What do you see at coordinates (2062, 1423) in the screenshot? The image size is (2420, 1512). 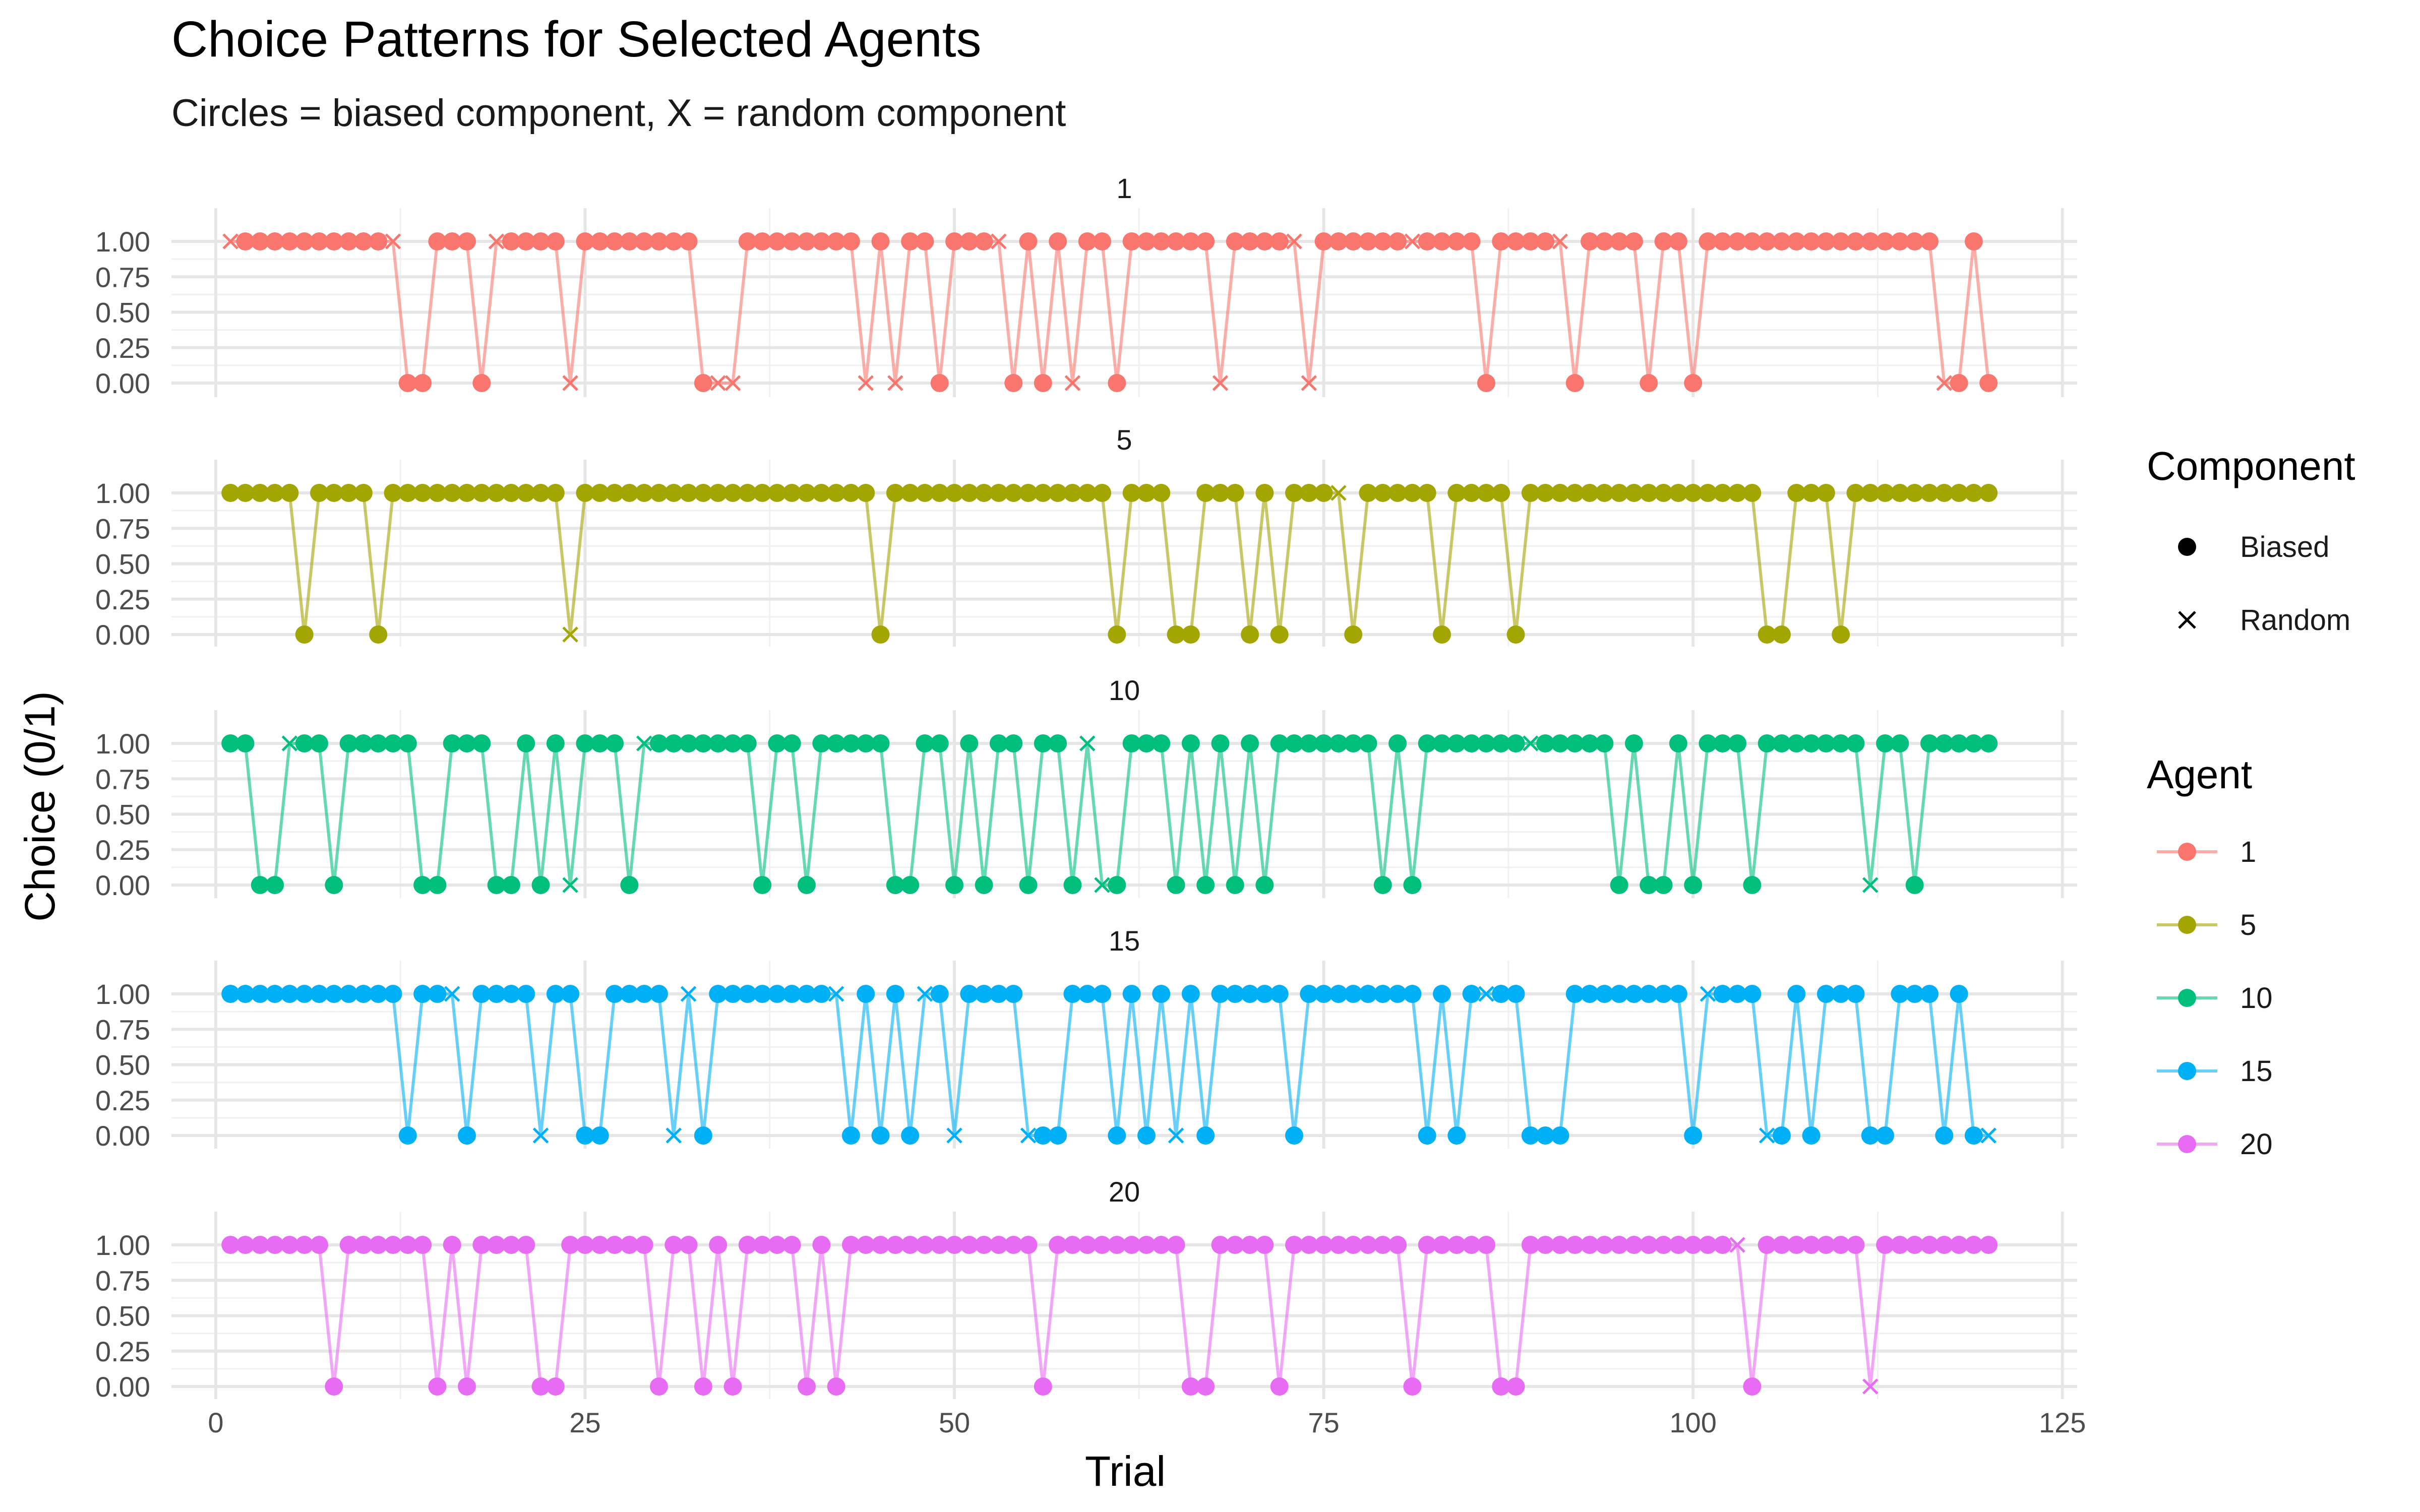 I see `x-tick-label: 125` at bounding box center [2062, 1423].